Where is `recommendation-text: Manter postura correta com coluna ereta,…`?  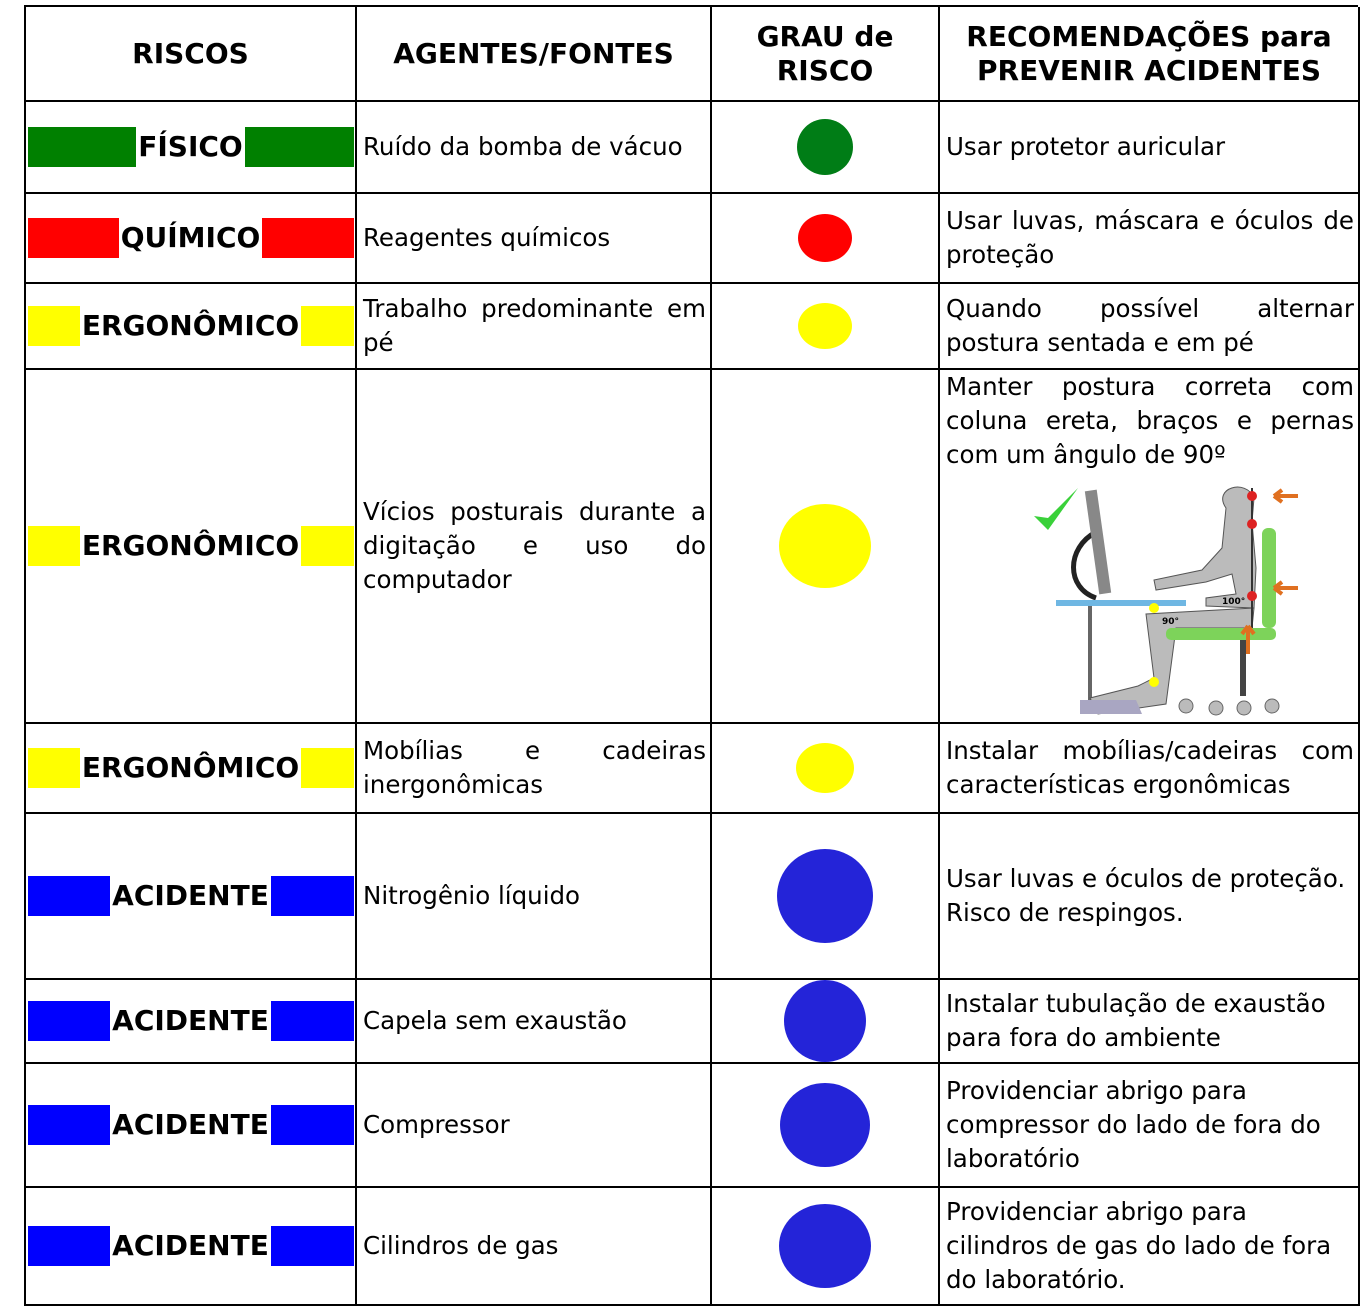 recommendation-text: Manter postura correta com coluna ereta,… is located at coordinates (1150, 420).